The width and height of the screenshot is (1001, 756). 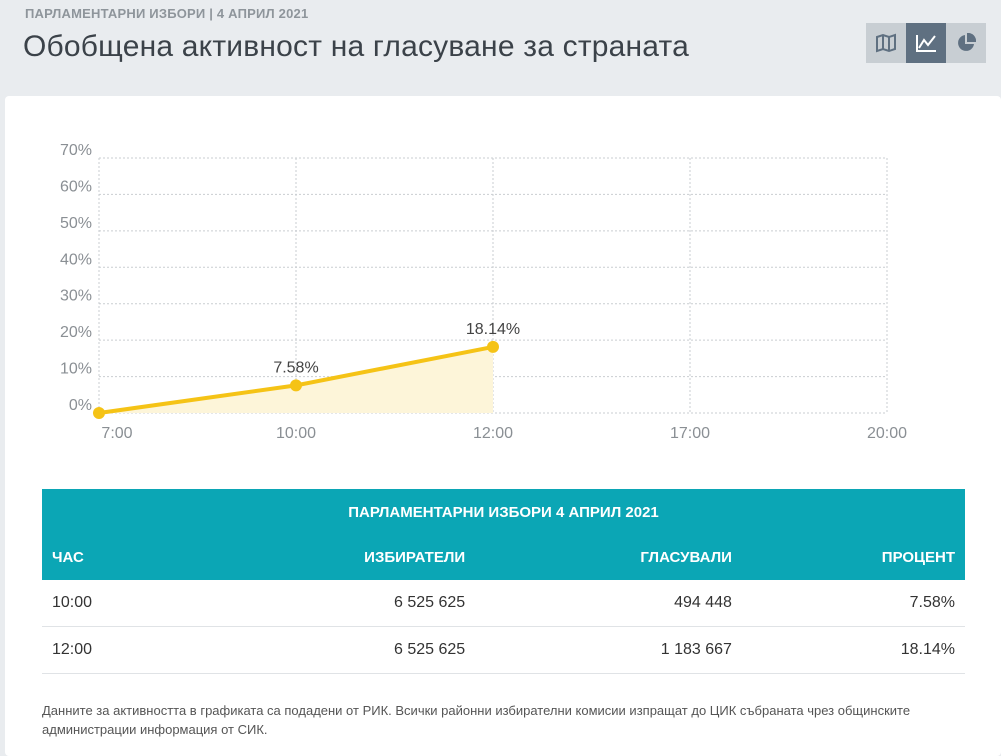 What do you see at coordinates (608, 557) in the screenshot?
I see `column-header-voted: ГЛАСУВАЛИ` at bounding box center [608, 557].